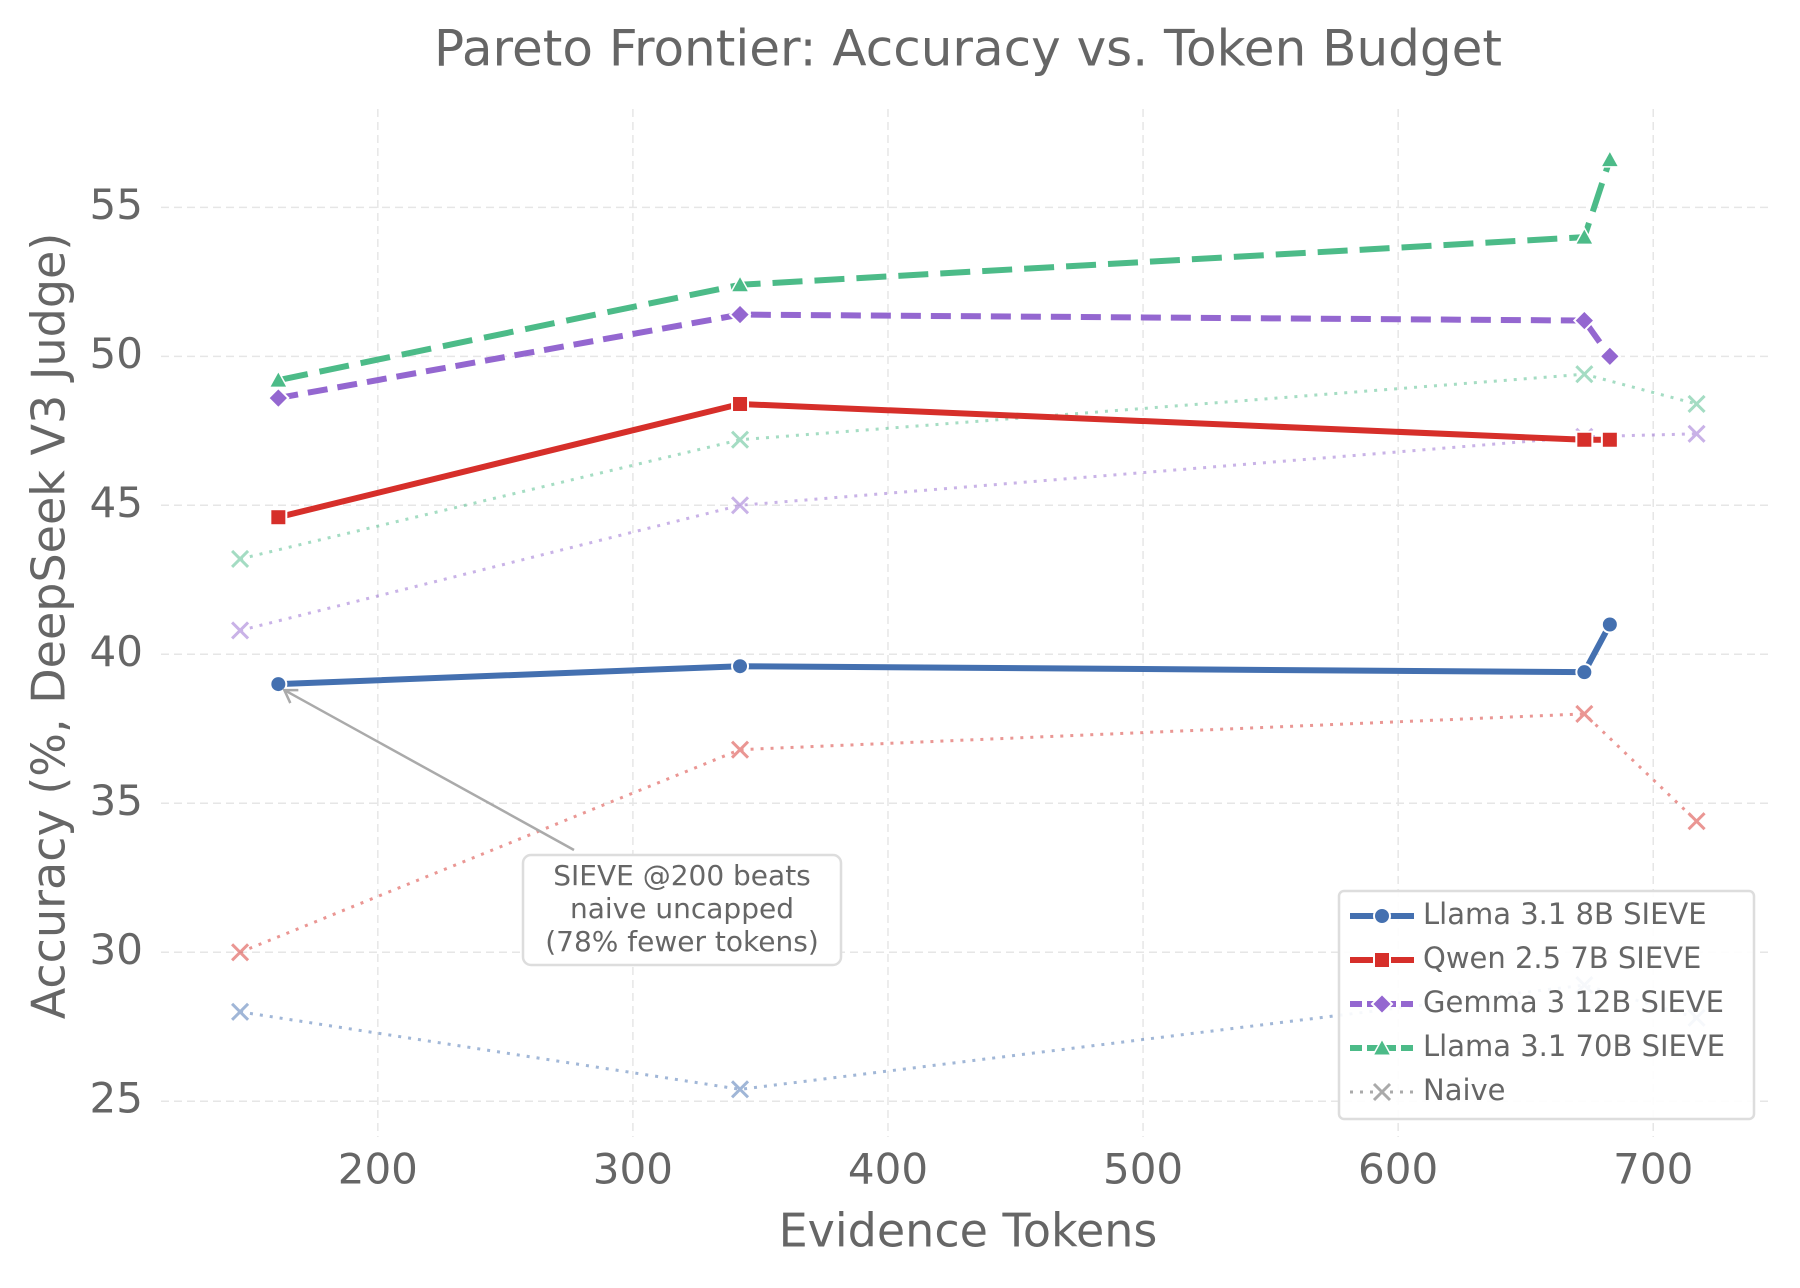  Describe the element at coordinates (378, 1169) in the screenshot. I see `x-tick-label: 200` at that location.